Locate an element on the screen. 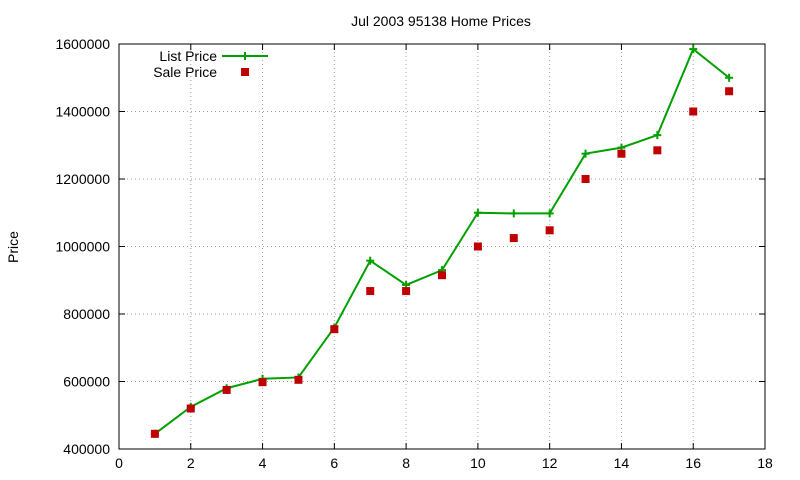  x-tick-label: 8 is located at coordinates (406, 463).